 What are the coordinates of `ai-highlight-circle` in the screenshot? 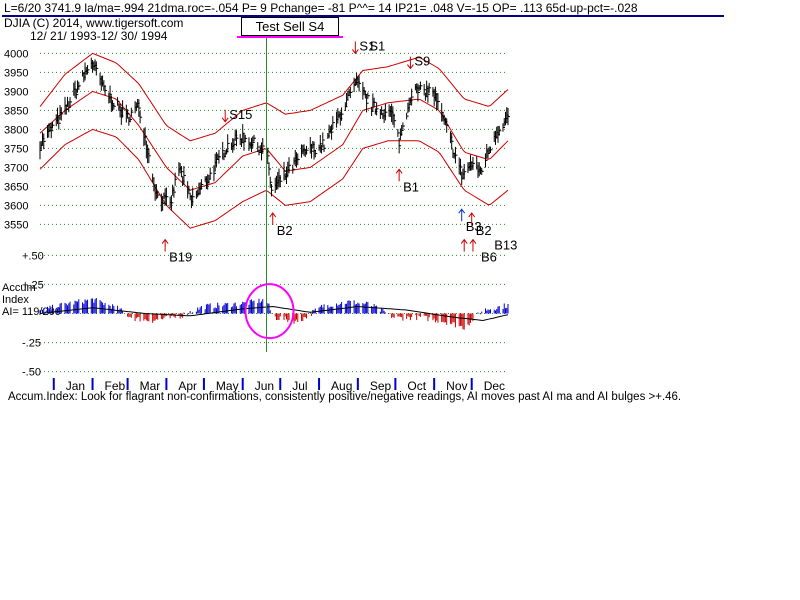 It's located at (269, 311).